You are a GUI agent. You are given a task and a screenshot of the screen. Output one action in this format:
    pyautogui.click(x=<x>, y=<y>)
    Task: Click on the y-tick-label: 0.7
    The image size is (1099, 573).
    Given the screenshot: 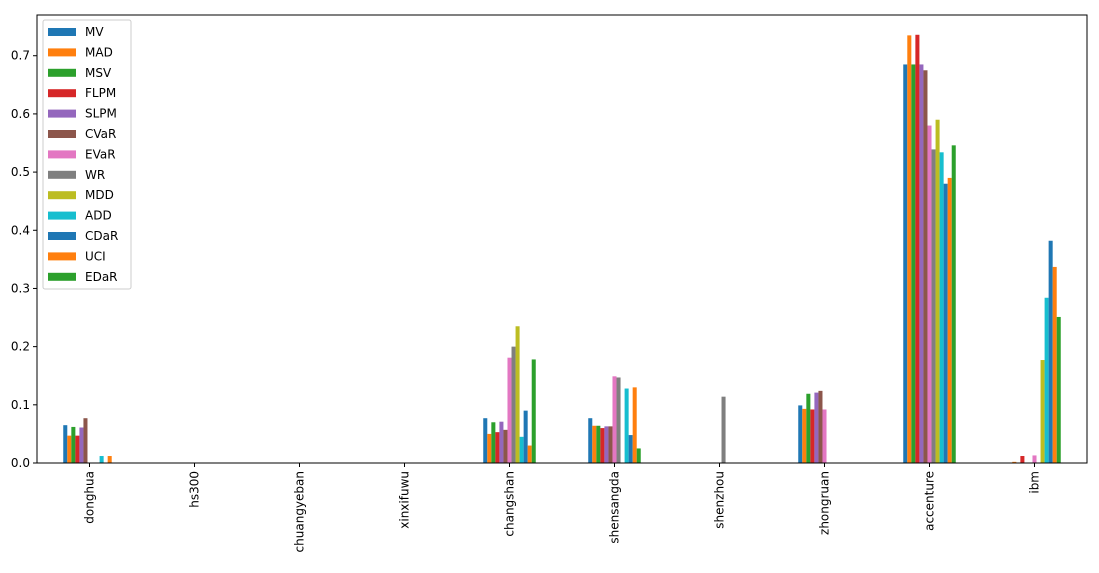 What is the action you would take?
    pyautogui.click(x=20, y=56)
    